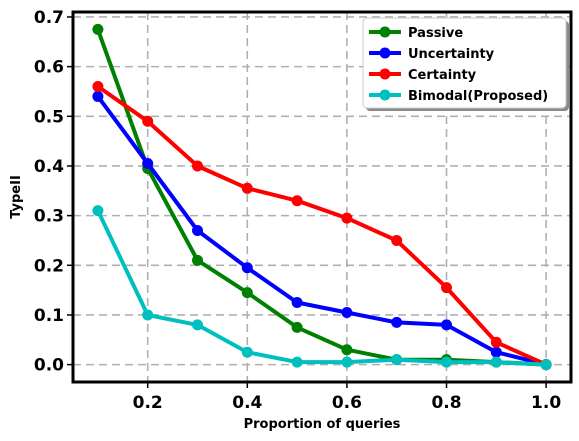 This screenshot has height=441, width=579. Describe the element at coordinates (49, 266) in the screenshot. I see `y-tick-label: 0.2` at that location.